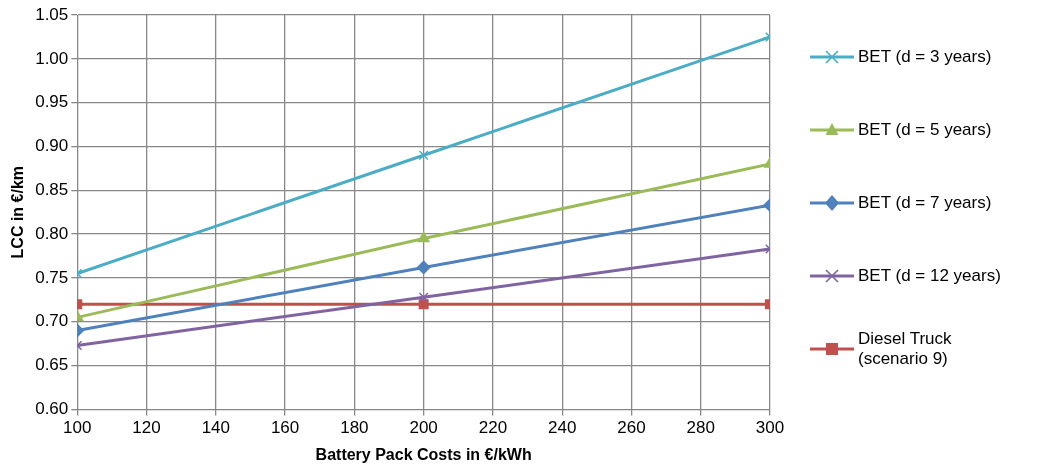 The width and height of the screenshot is (1040, 469). Describe the element at coordinates (18, 212) in the screenshot. I see `y-axis-title: LCC in €/km` at that location.